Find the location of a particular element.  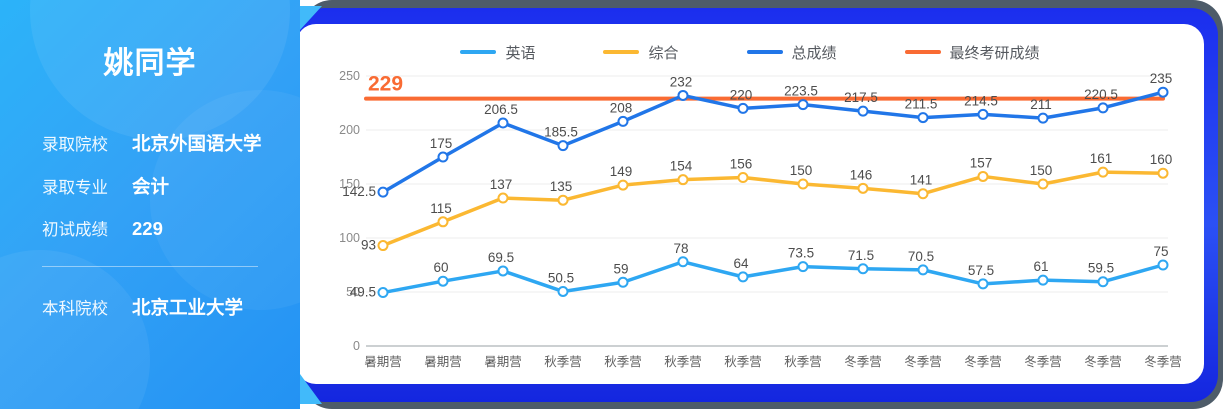

legend-item: 总成绩 is located at coordinates (791, 52).